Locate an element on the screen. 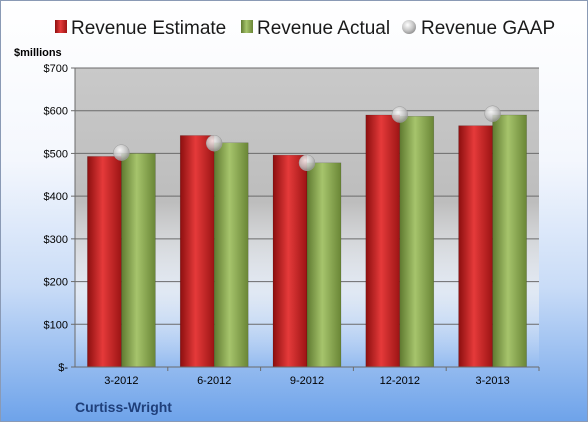 Image resolution: width=588 pixels, height=422 pixels. legend-swatch-estimate is located at coordinates (61, 26).